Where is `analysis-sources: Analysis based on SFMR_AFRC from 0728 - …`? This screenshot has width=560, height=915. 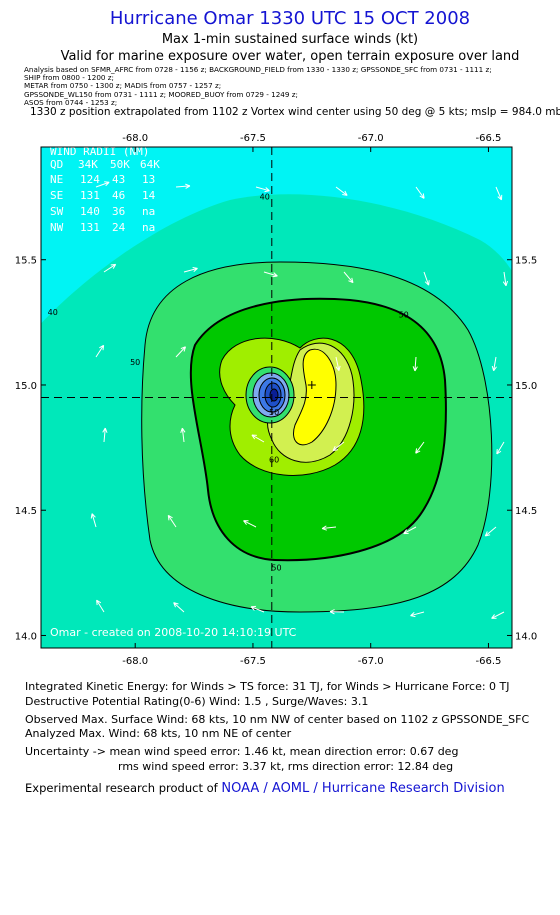 analysis-sources: Analysis based on SFMR_AFRC from 0728 - … is located at coordinates (258, 86).